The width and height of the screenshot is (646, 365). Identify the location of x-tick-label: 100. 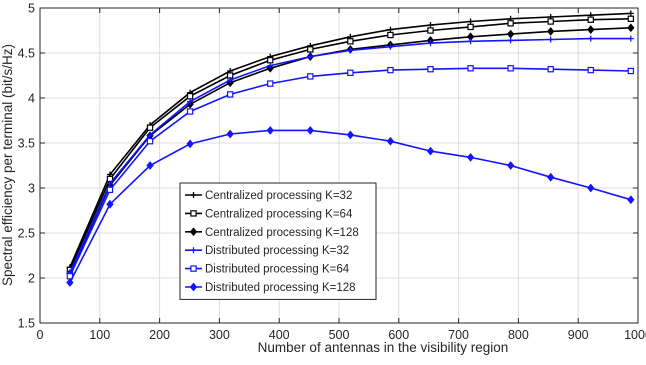
(99, 335).